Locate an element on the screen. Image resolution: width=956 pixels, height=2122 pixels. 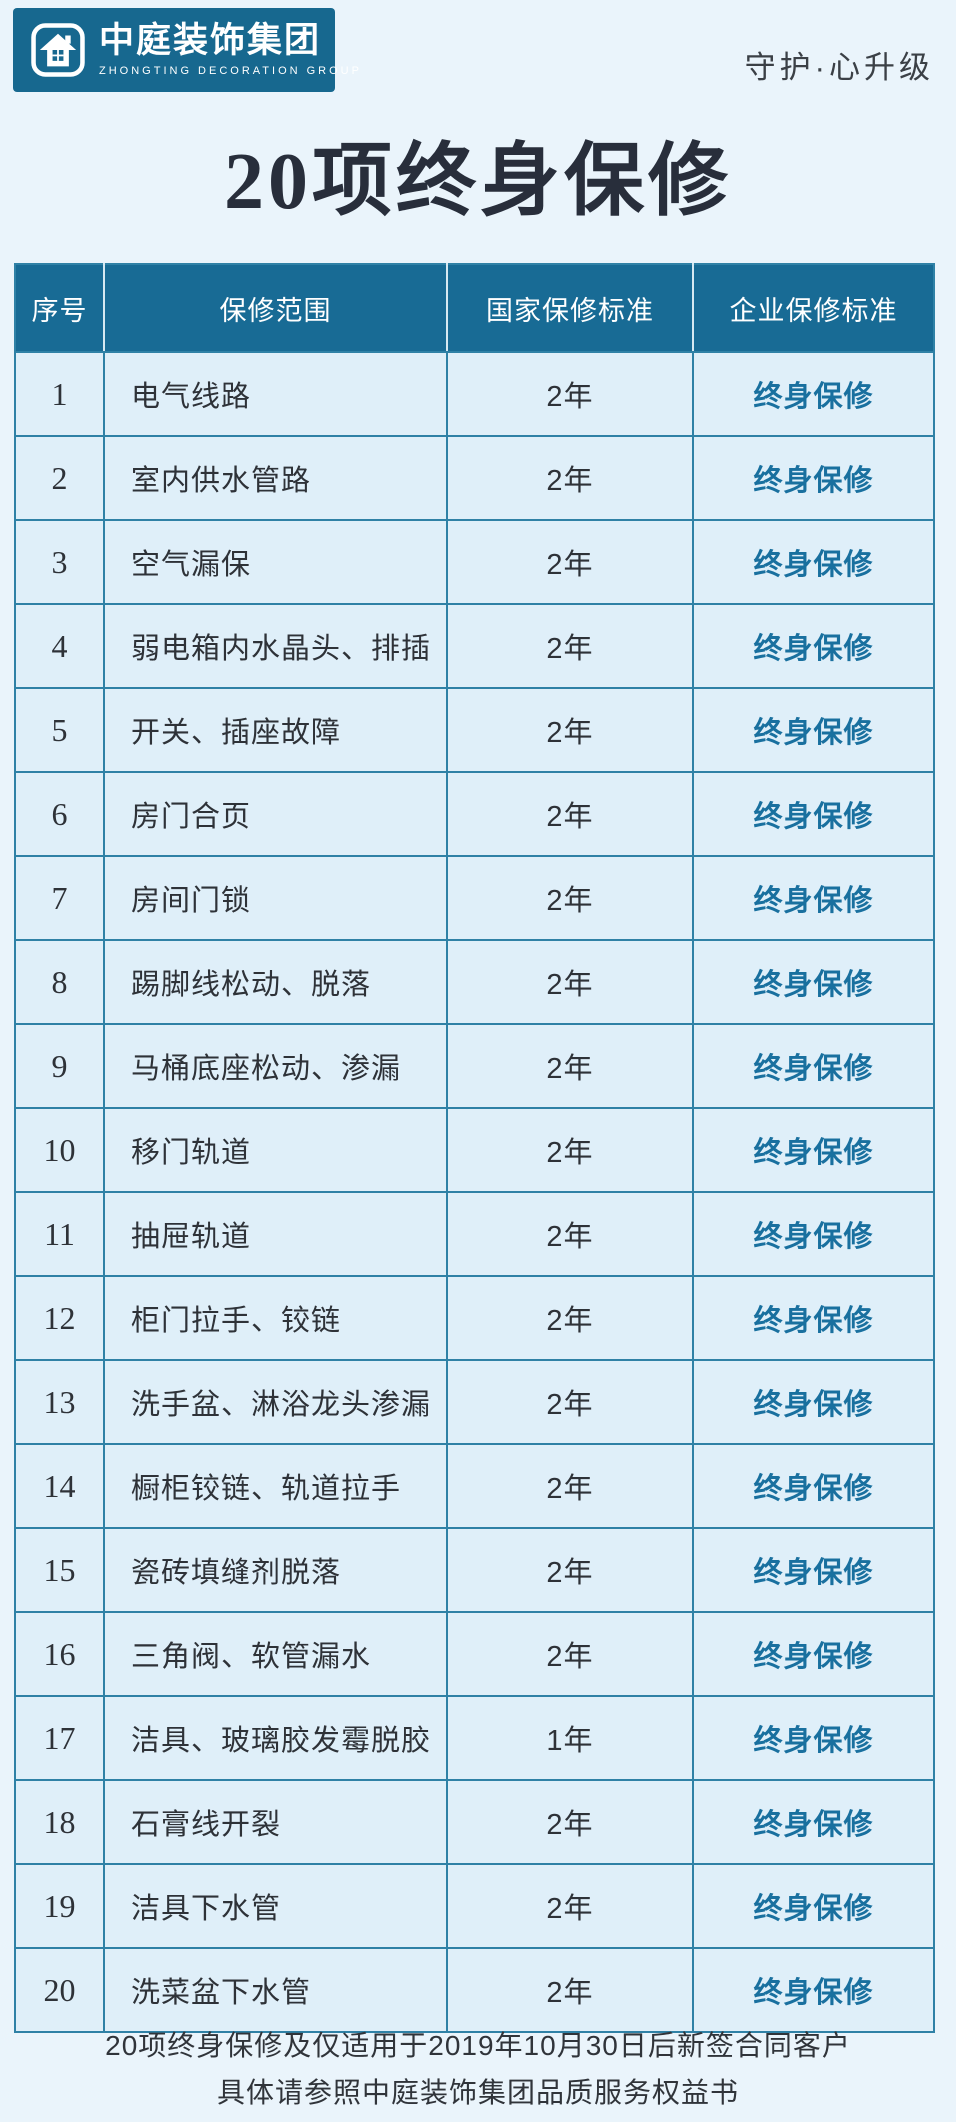
table-row: 4 弱电箱内水晶头、排插 2年 终身保修 is located at coordinates (474, 646).